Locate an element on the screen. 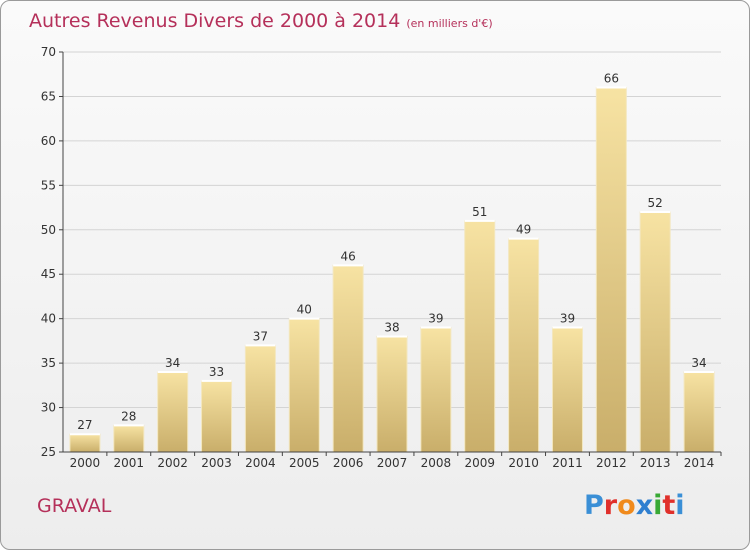  x-tick-label: 2012 is located at coordinates (611, 463).